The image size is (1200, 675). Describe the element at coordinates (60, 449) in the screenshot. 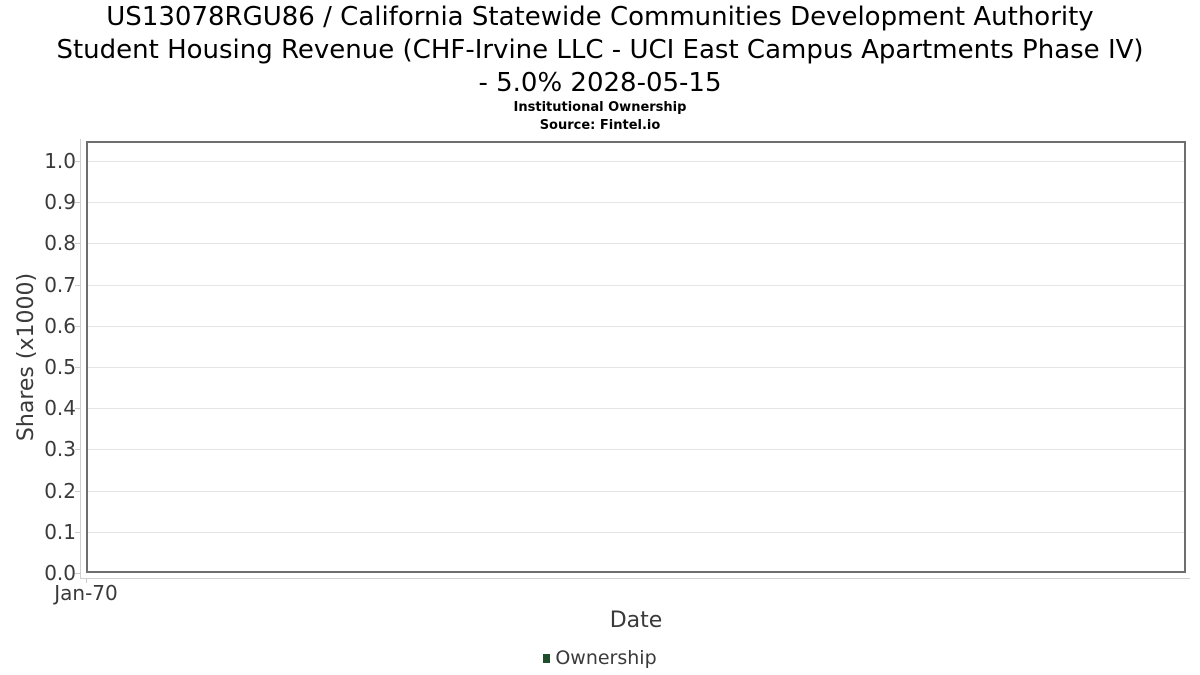

I see `y-tick-label: 0.3` at that location.